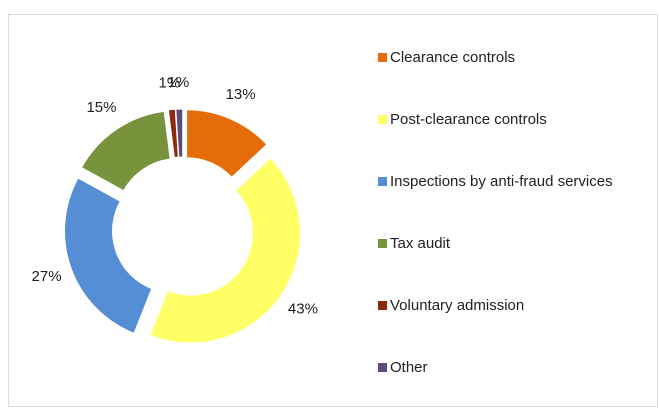 This screenshot has width=659, height=408. I want to click on legend-label: Voluntary admission, so click(457, 305).